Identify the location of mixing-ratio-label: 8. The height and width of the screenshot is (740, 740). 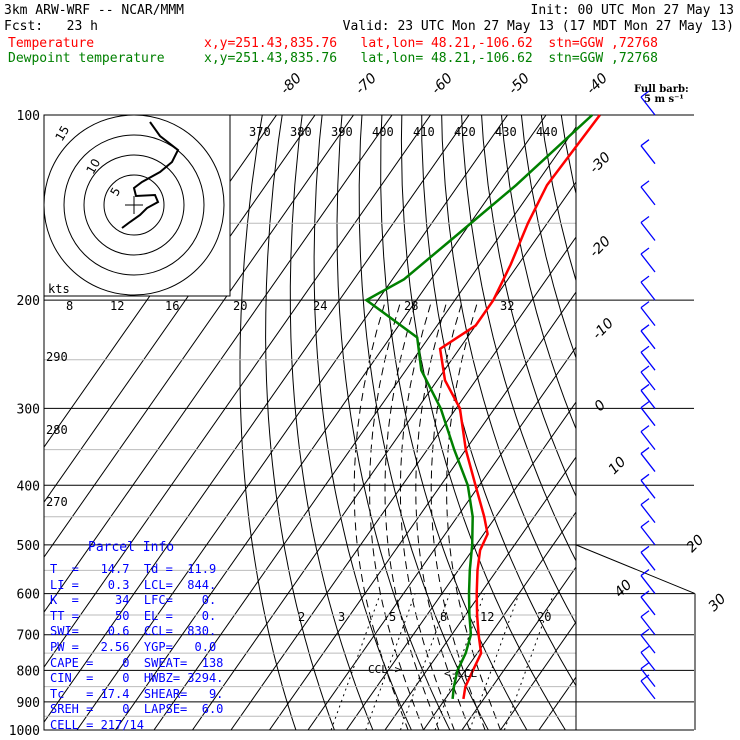
(443, 617).